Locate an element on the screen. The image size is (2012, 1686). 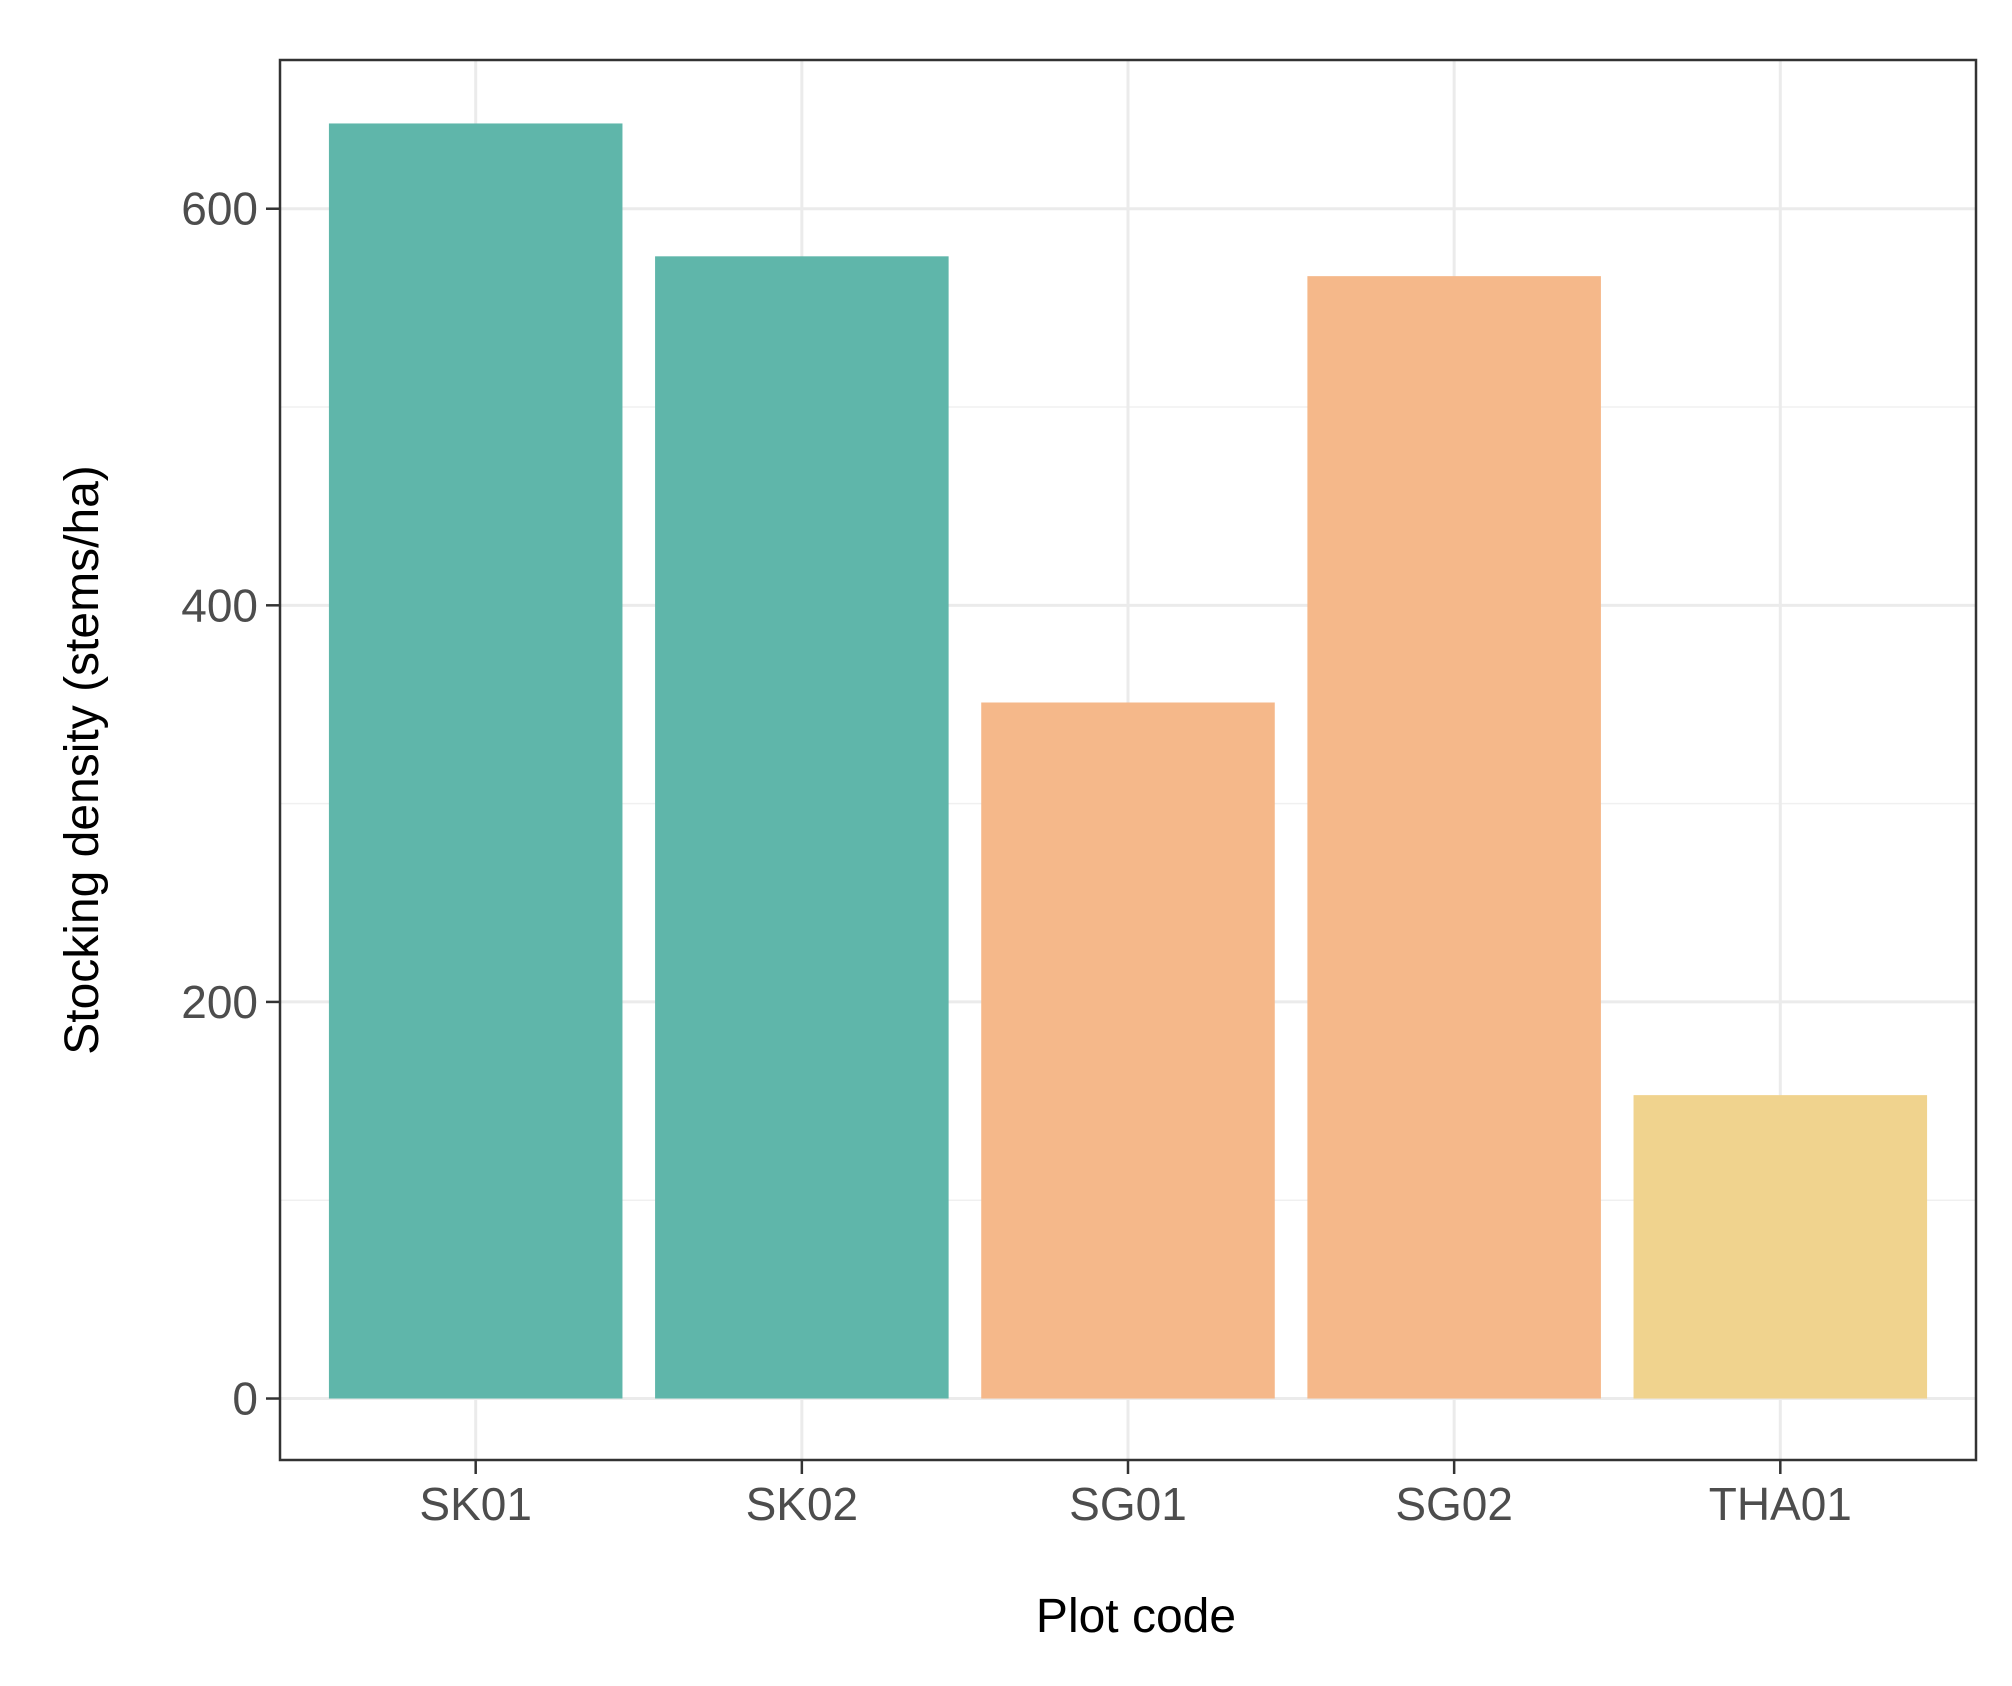
y-tick-label: 600 is located at coordinates (219, 209).